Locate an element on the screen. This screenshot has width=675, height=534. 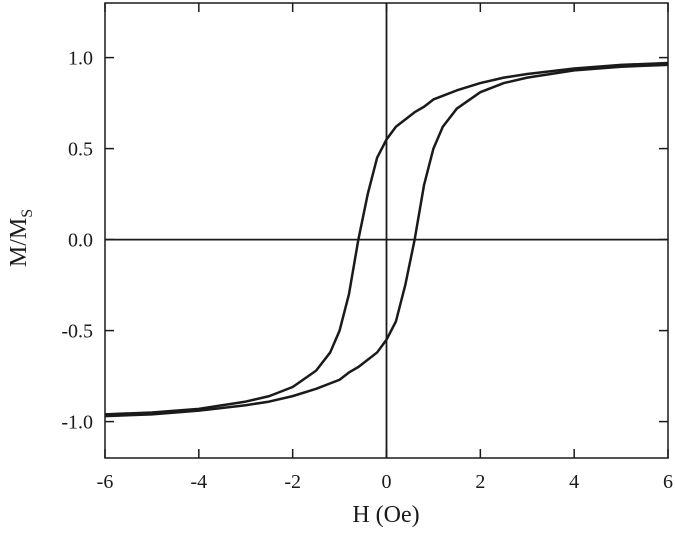
y-tick-label: -0.5 is located at coordinates (77, 332).